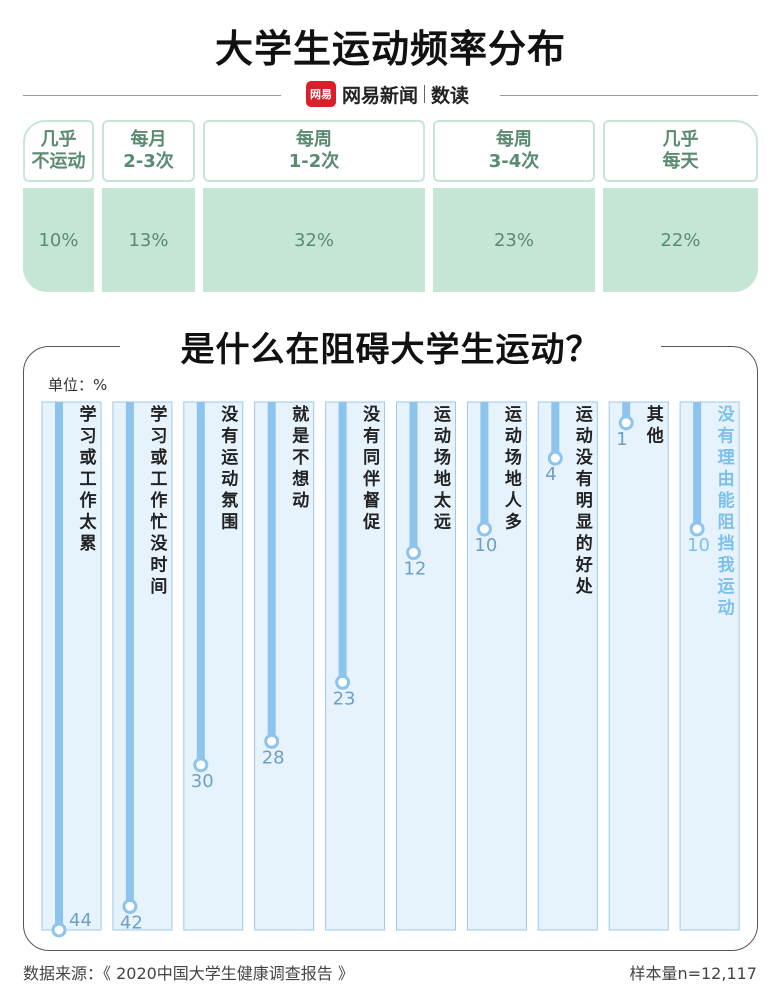 The image size is (781, 1000). Describe the element at coordinates (443, 469) in the screenshot. I see `category-label: 运动场地太远` at that location.